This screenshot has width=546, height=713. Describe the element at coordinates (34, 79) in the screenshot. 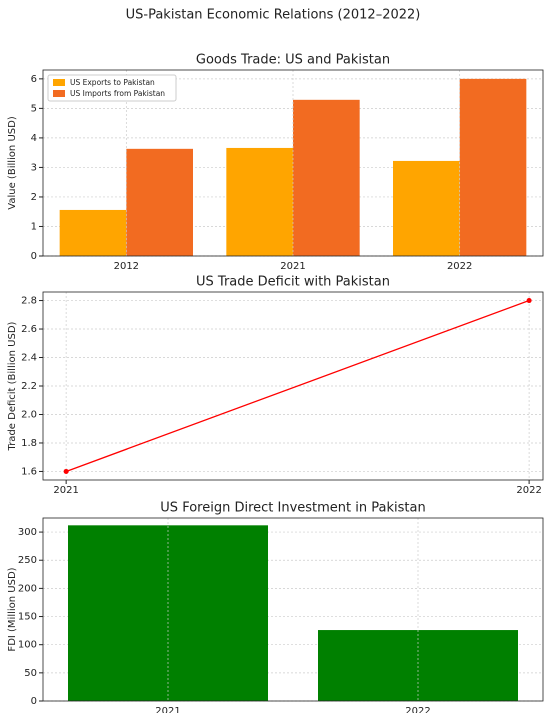

I see `y-tick-label: 6` at that location.